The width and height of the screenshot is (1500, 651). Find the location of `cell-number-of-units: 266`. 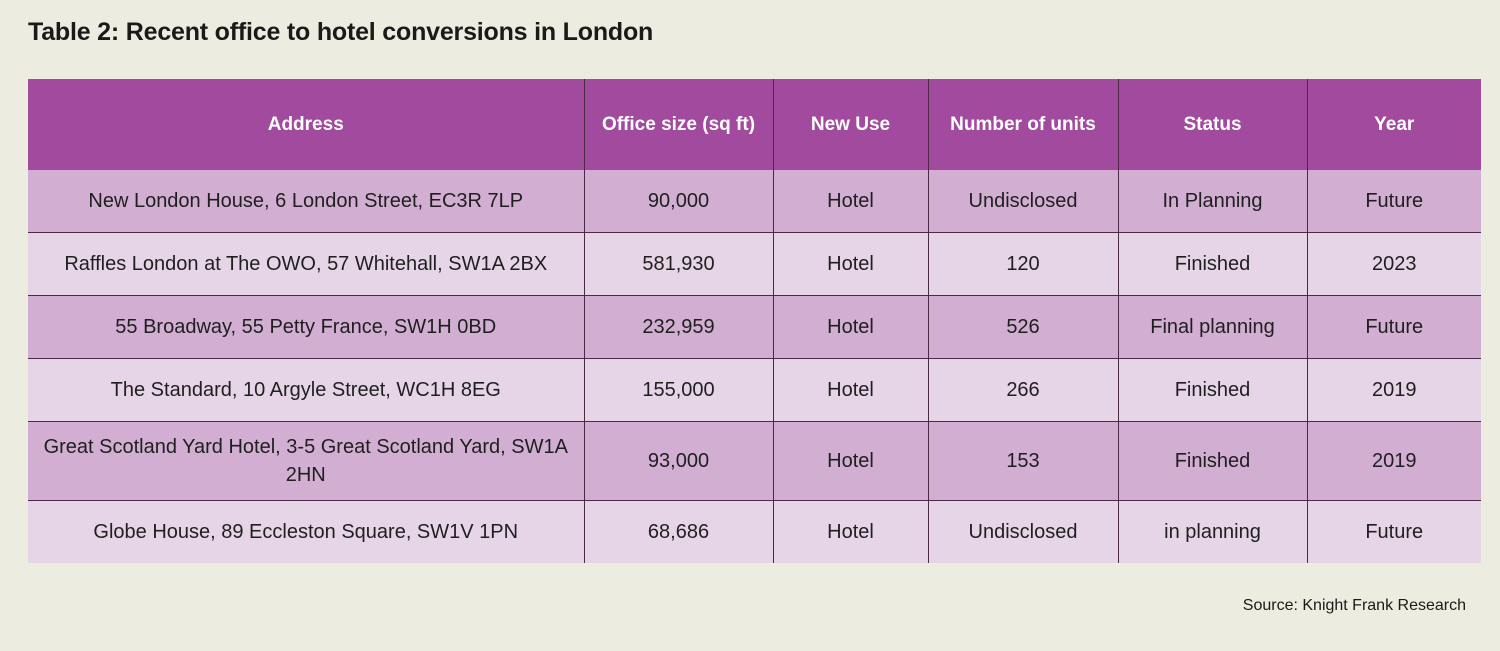

cell-number-of-units: 266 is located at coordinates (1022, 390).